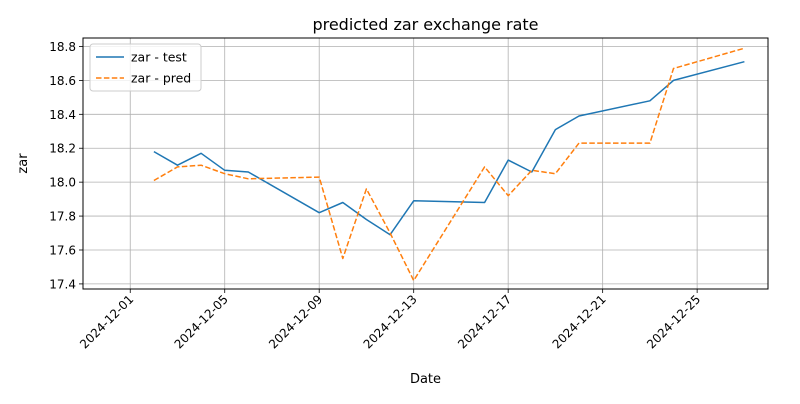  Describe the element at coordinates (62, 183) in the screenshot. I see `y-tick-label: 18.0` at that location.